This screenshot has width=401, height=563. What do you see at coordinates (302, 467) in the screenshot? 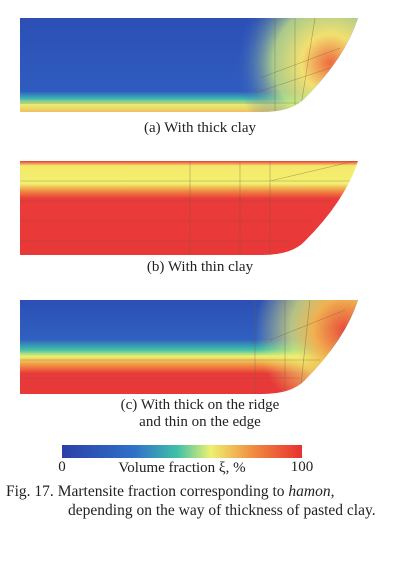
I see `colorbar-tick-label: 100` at bounding box center [302, 467].